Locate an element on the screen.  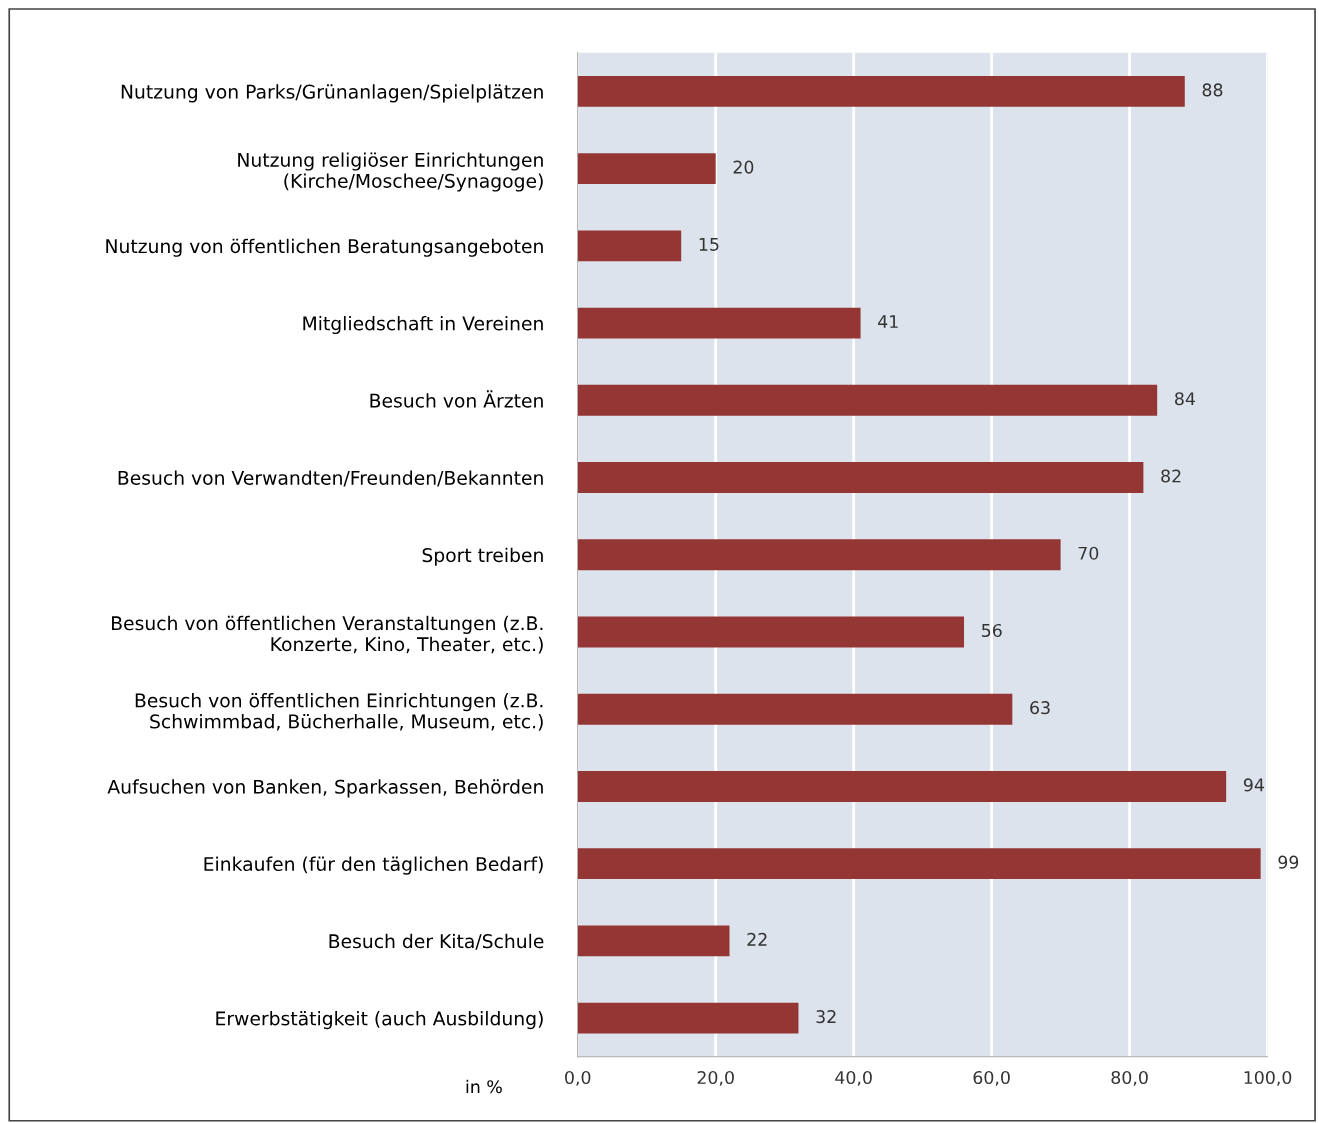
y-tick-label: Besuch von Verwandten/Freunden/Bekannten is located at coordinates (330, 478).